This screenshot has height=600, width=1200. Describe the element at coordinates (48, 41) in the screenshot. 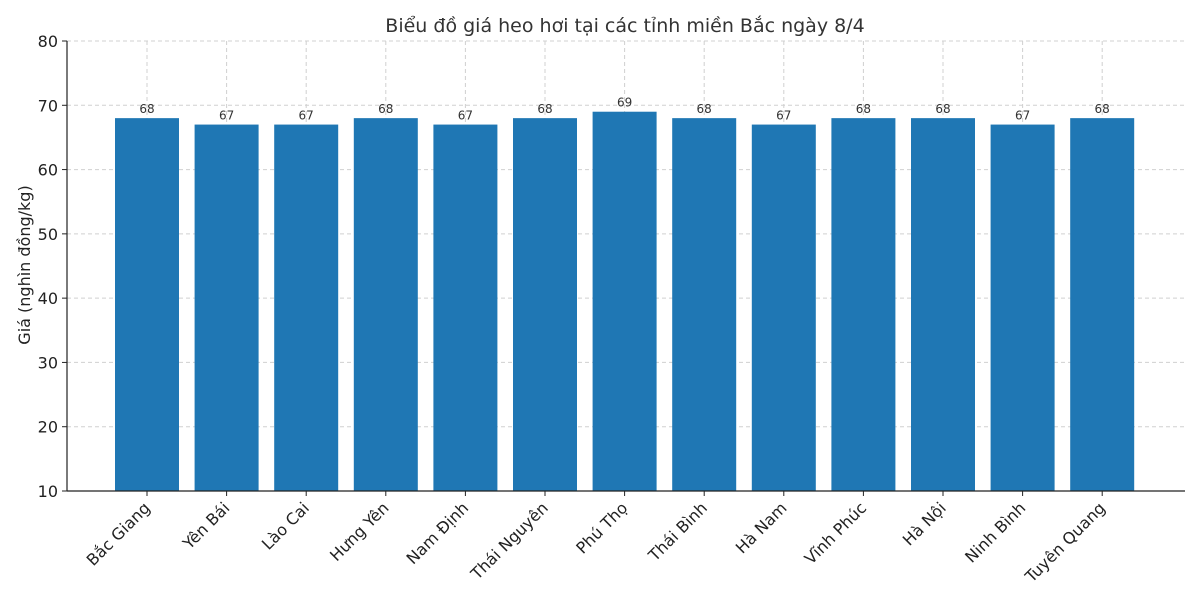

I see `y-tick-label: 80` at that location.